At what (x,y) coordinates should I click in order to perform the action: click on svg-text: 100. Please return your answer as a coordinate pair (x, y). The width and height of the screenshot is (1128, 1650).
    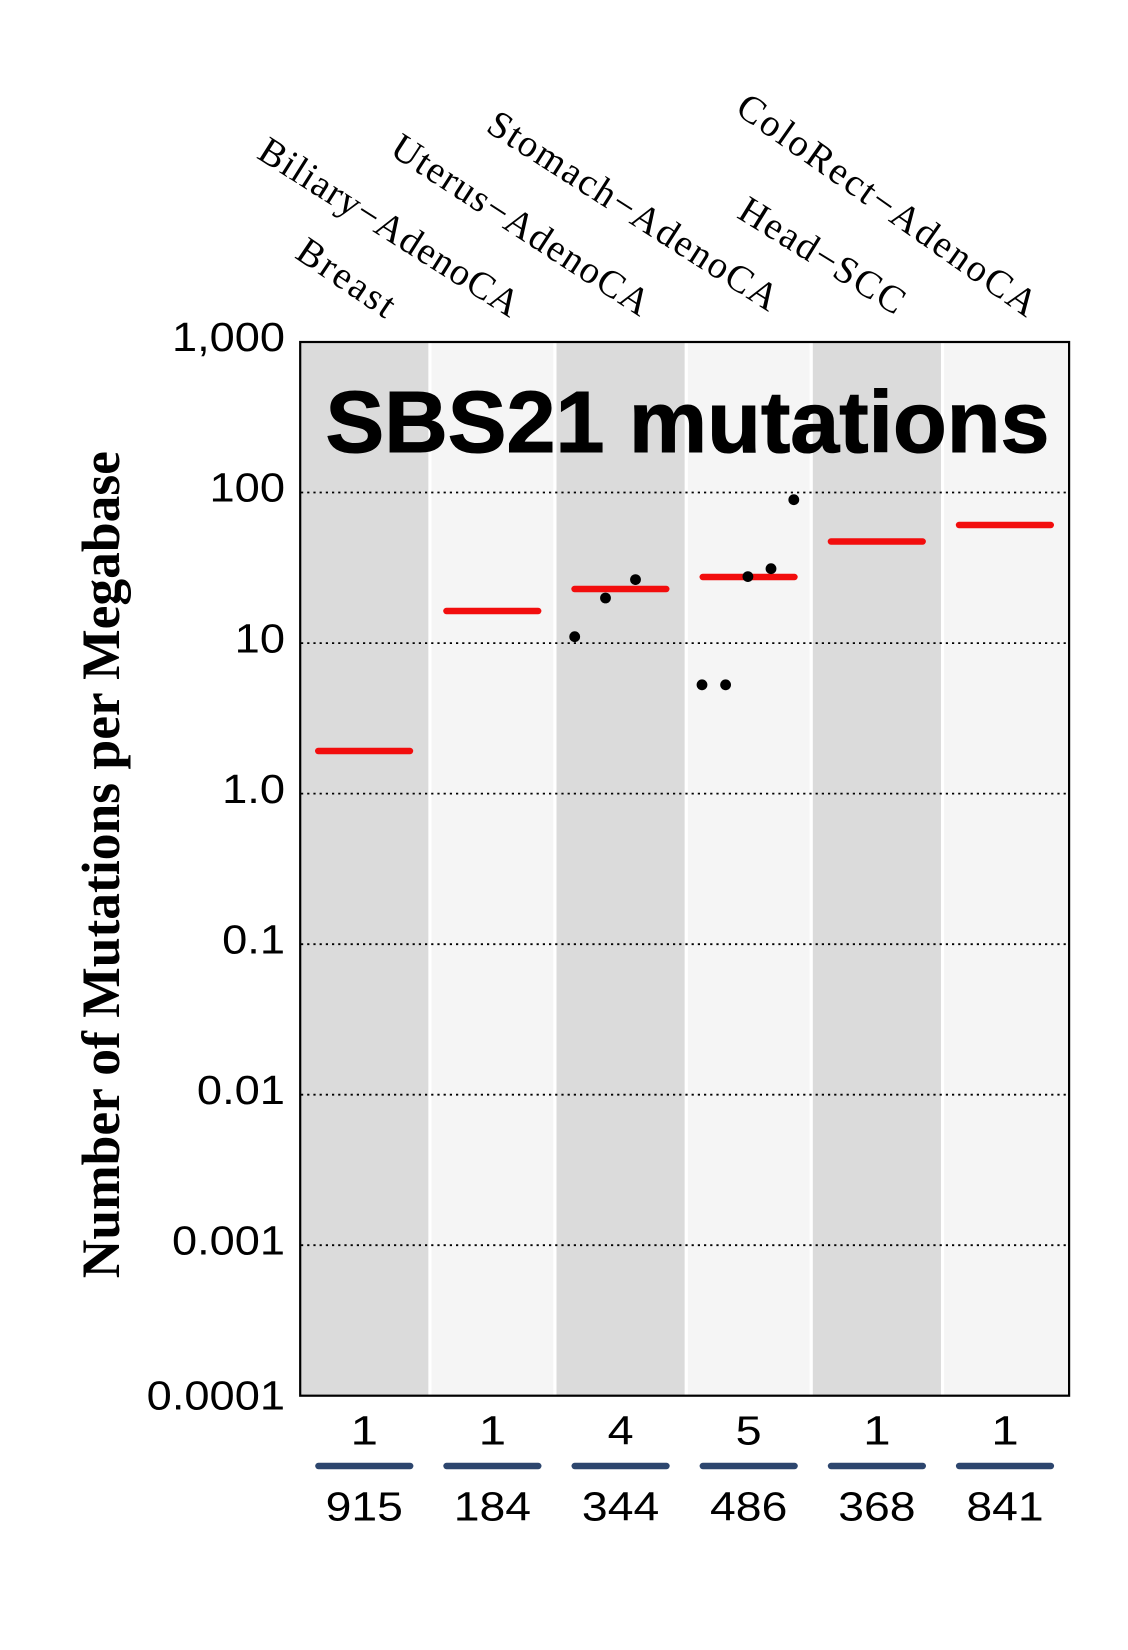
    Looking at the image, I should click on (248, 488).